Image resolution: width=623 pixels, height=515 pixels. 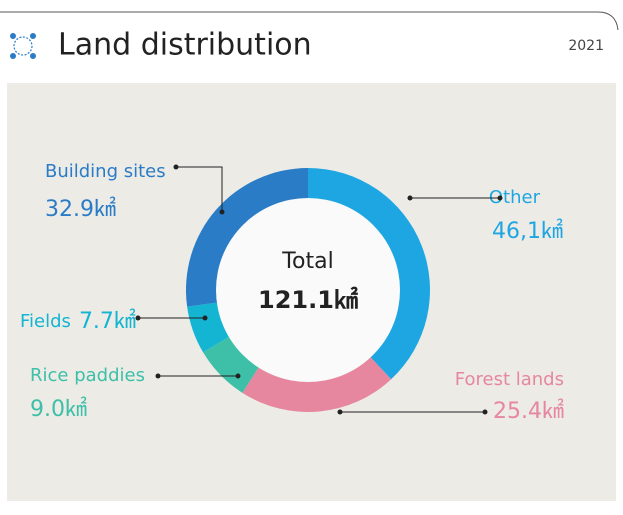 What do you see at coordinates (58, 409) in the screenshot?
I see `value-label: 9.0㎢` at bounding box center [58, 409].